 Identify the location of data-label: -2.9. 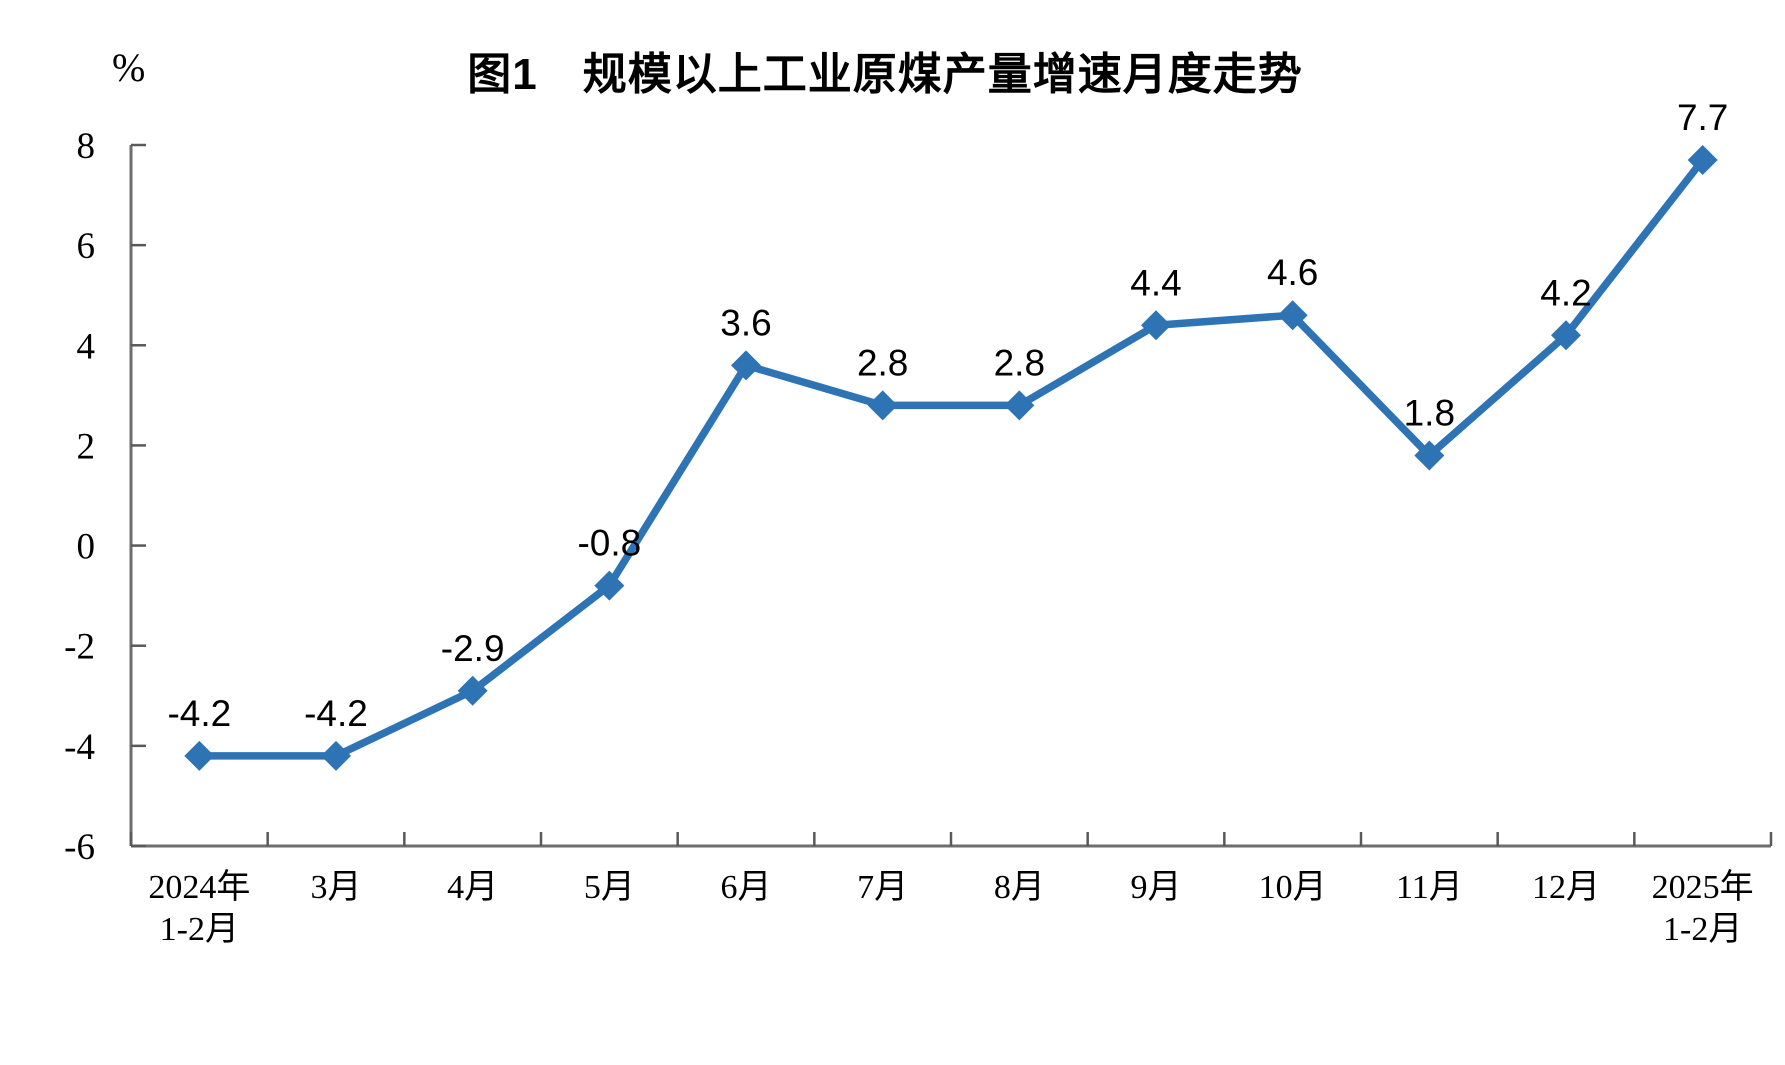
(473, 648).